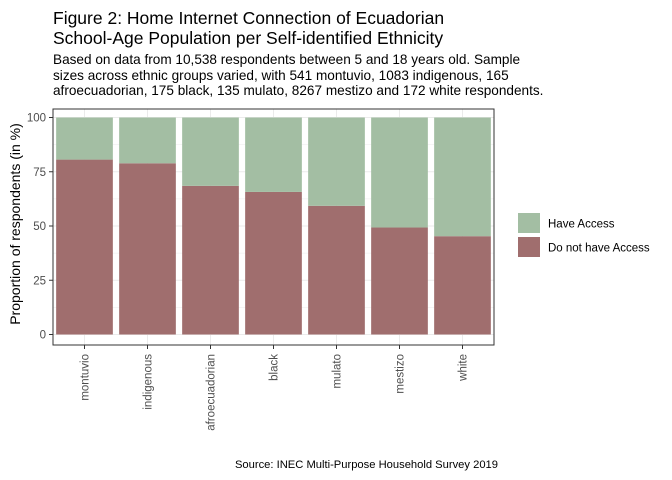 This screenshot has height=480, width=672. Describe the element at coordinates (336, 161) in the screenshot. I see `bar-mulato-have-access` at that location.